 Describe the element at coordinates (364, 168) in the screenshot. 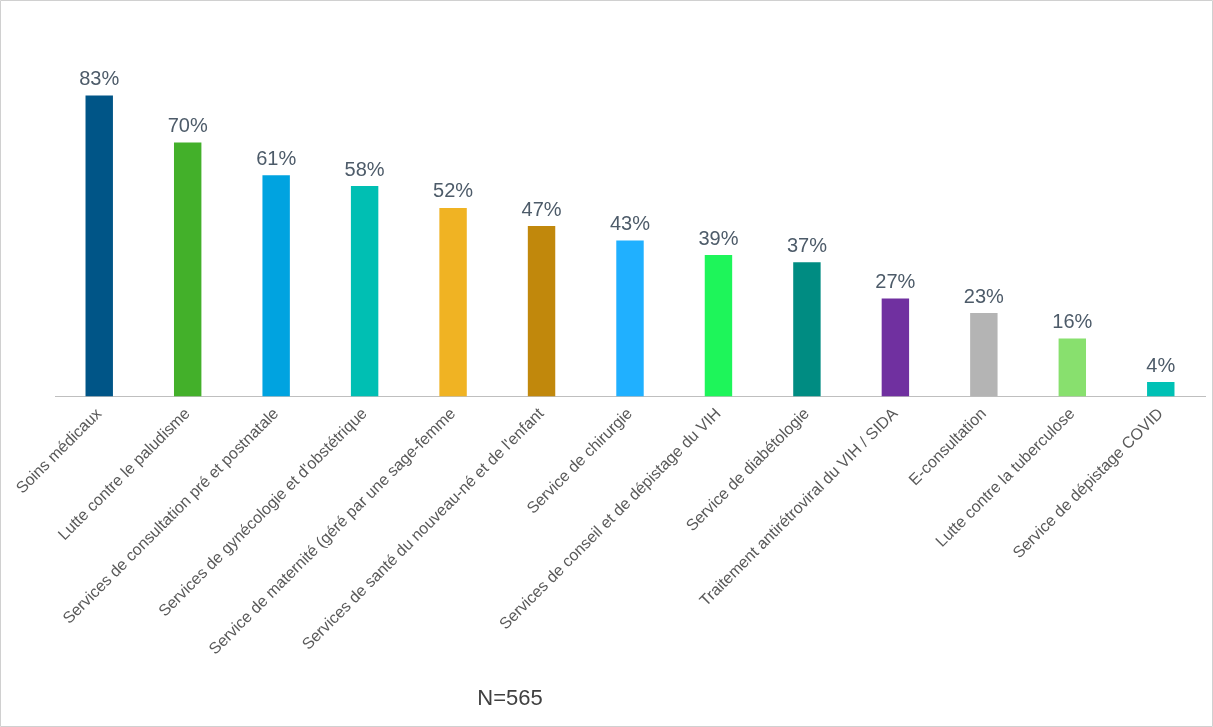

I see `data-label: 58%` at that location.